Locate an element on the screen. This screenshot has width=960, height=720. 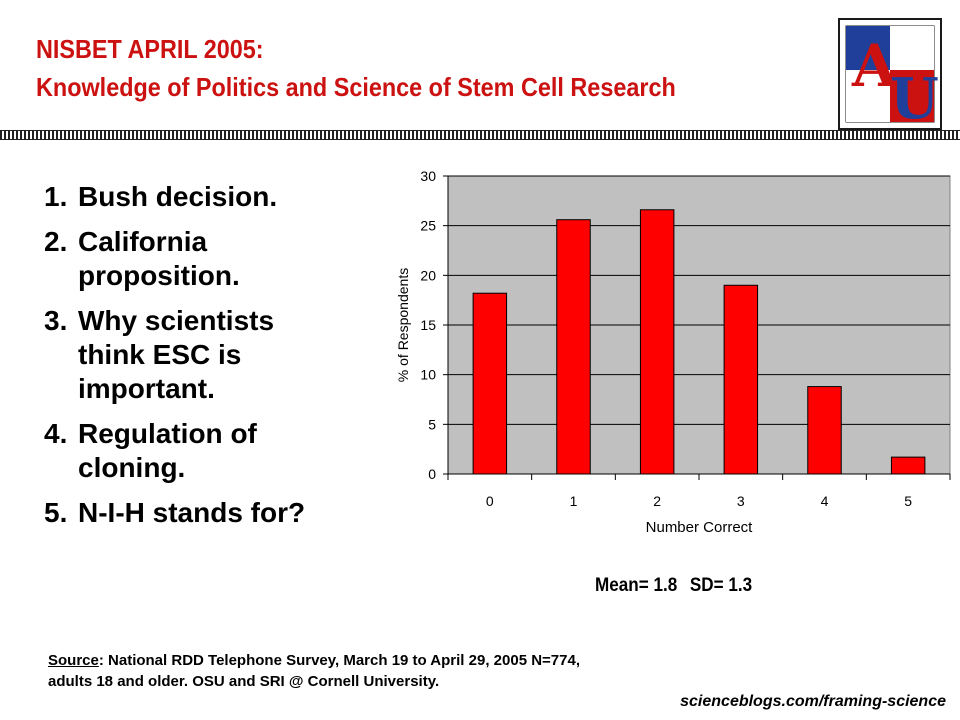
list-item: 1. Bush decision. is located at coordinates (221, 197).